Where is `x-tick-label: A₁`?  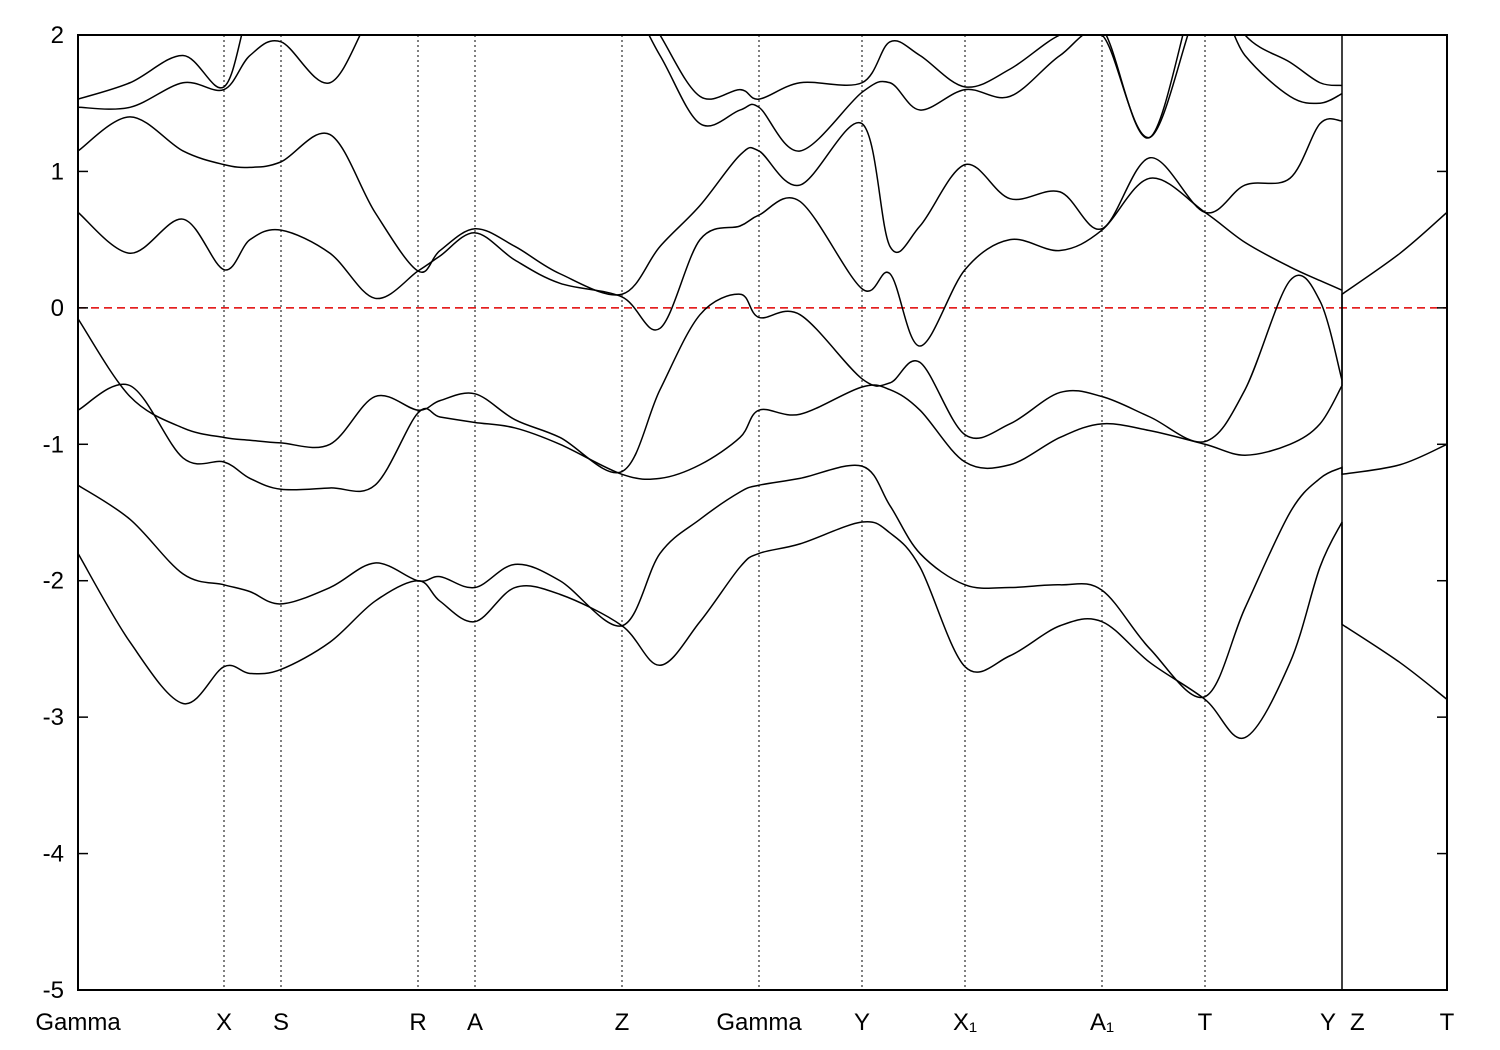 x-tick-label: A₁ is located at coordinates (1102, 1022).